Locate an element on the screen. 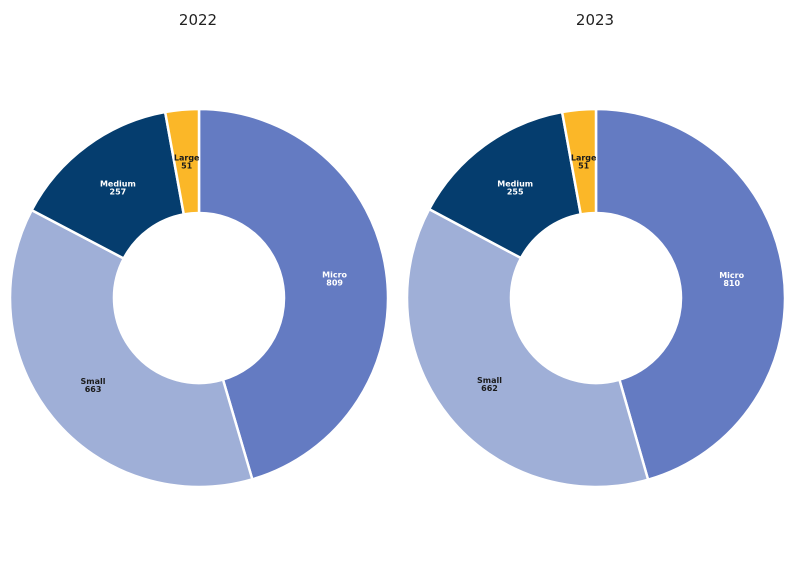 The image size is (794, 580). slice-label-small-2023: Small 662 is located at coordinates (489, 384).